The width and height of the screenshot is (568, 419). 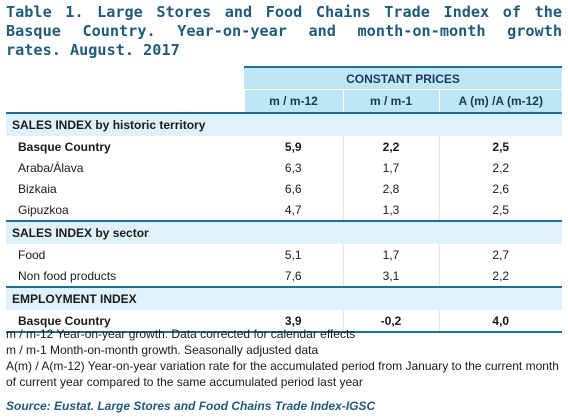 What do you see at coordinates (125, 254) in the screenshot?
I see `row-label: Food` at bounding box center [125, 254].